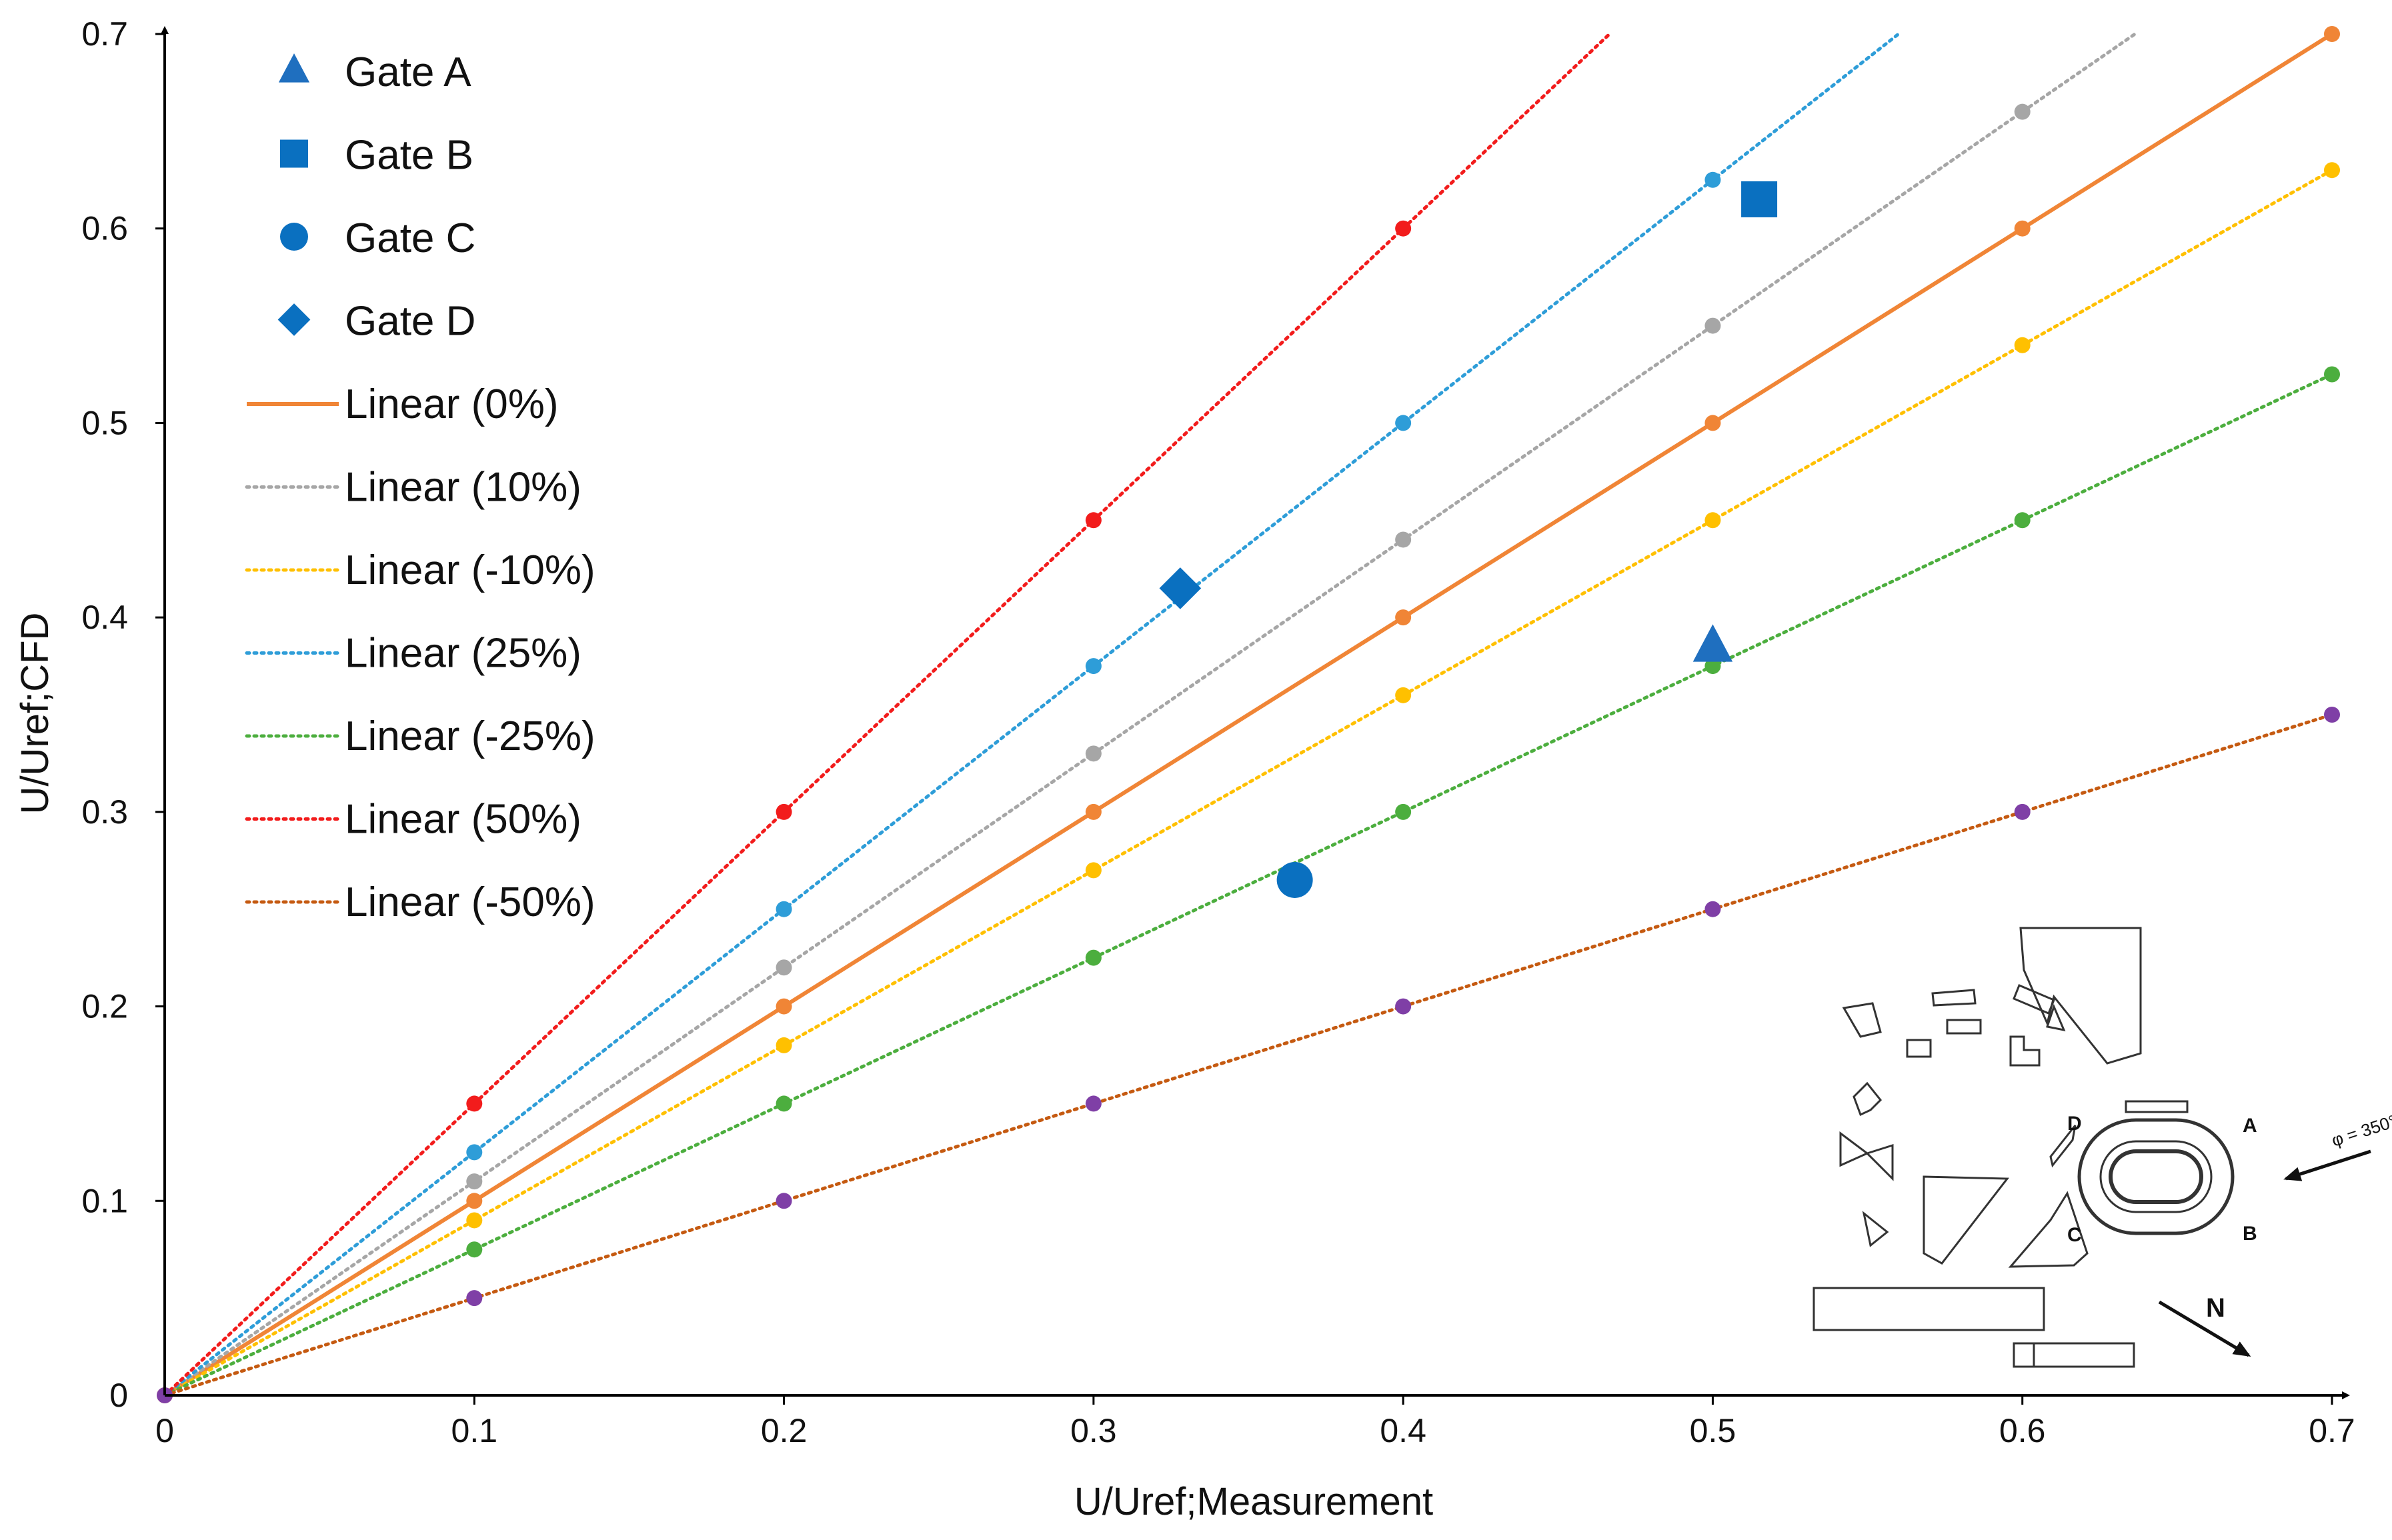  I want to click on y-tick-label: 0.3, so click(104, 812).